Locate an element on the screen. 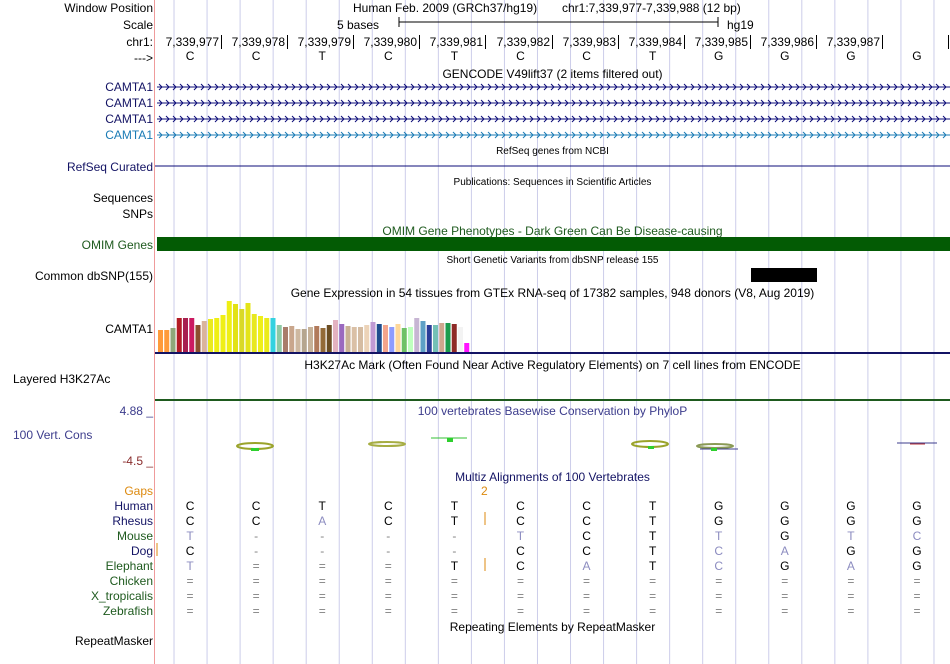  species-label-rhesus: Rhesus is located at coordinates (132, 521).